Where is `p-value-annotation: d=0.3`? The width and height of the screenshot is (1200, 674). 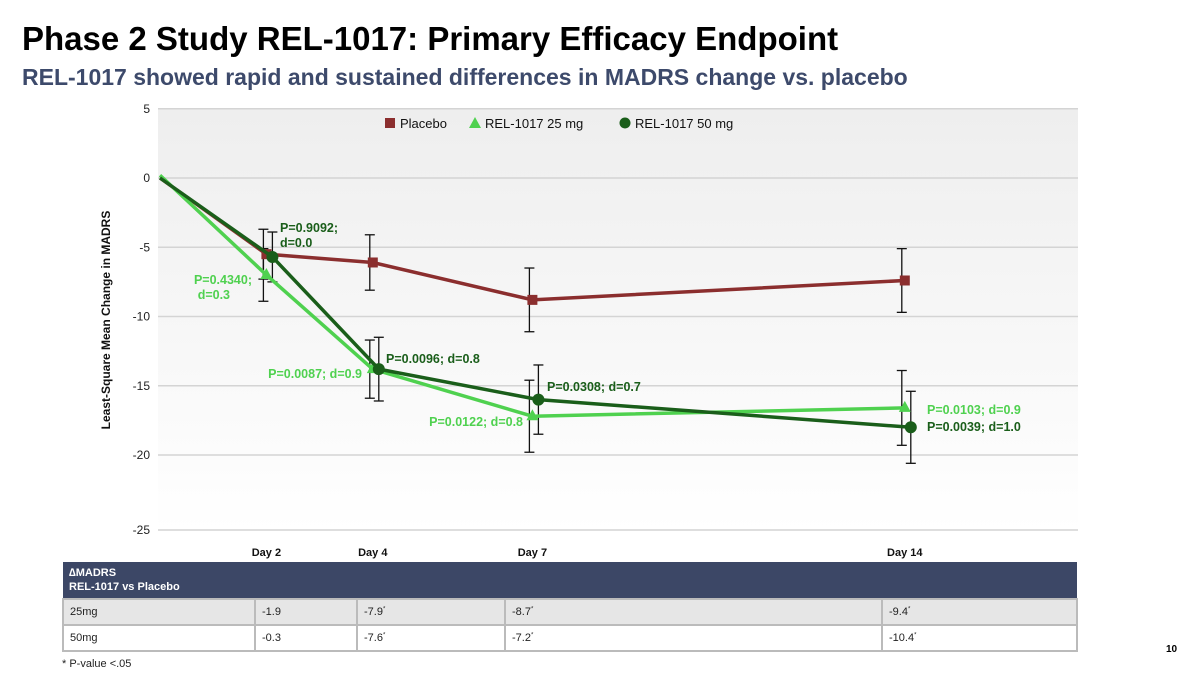
p-value-annotation: d=0.3 is located at coordinates (214, 295).